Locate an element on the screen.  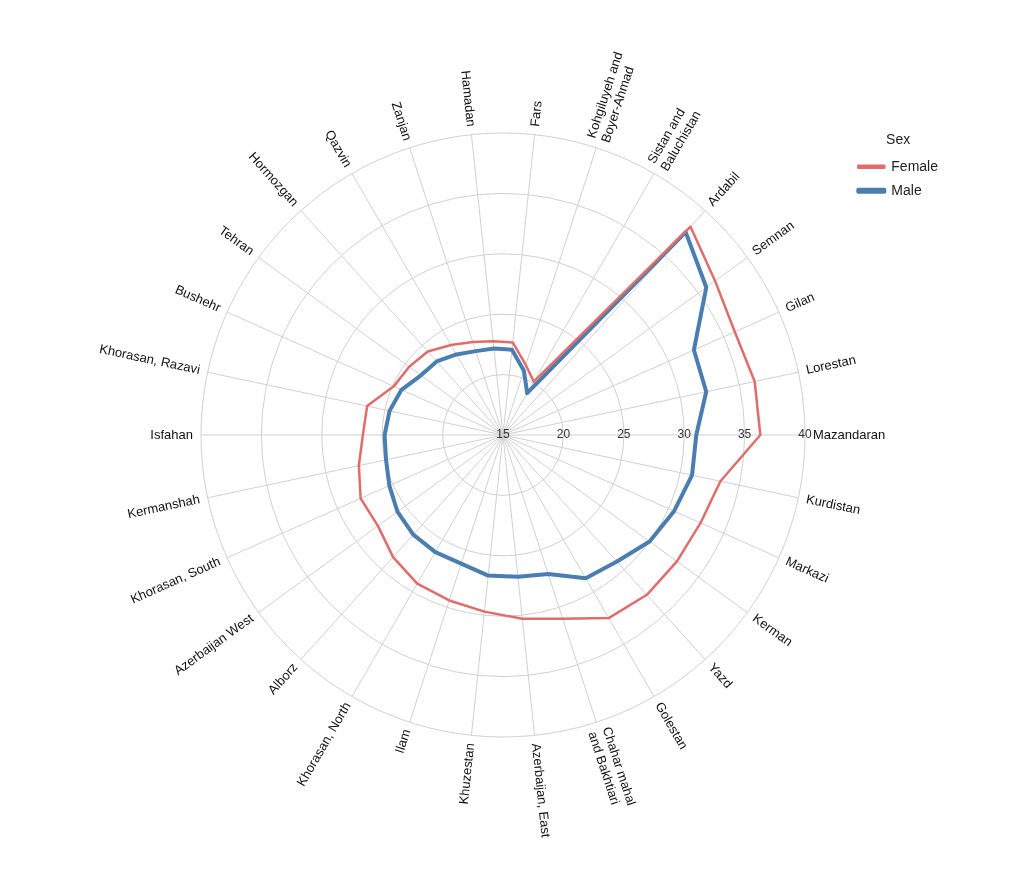
legend-label: Male is located at coordinates (906, 189).